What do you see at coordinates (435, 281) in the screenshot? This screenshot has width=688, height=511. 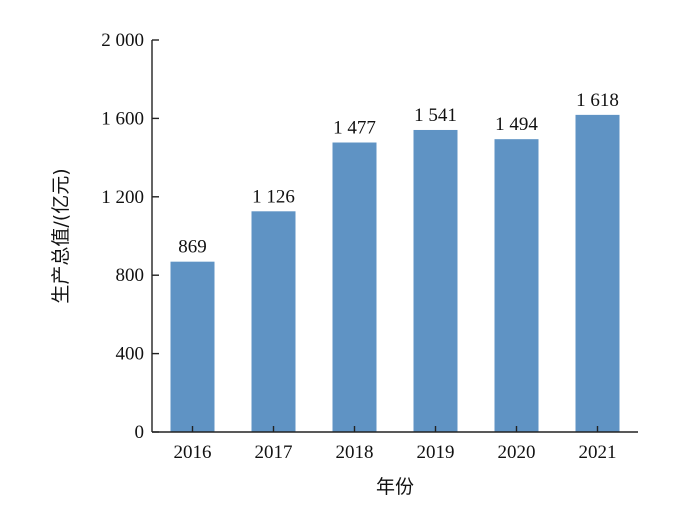 I see `bar-2019` at bounding box center [435, 281].